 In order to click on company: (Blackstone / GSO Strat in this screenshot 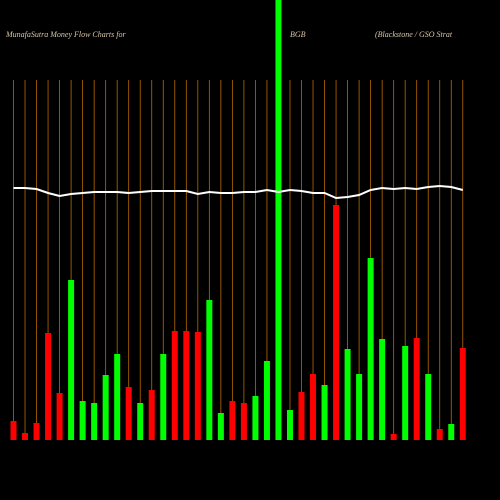, I will do `click(414, 34)`.